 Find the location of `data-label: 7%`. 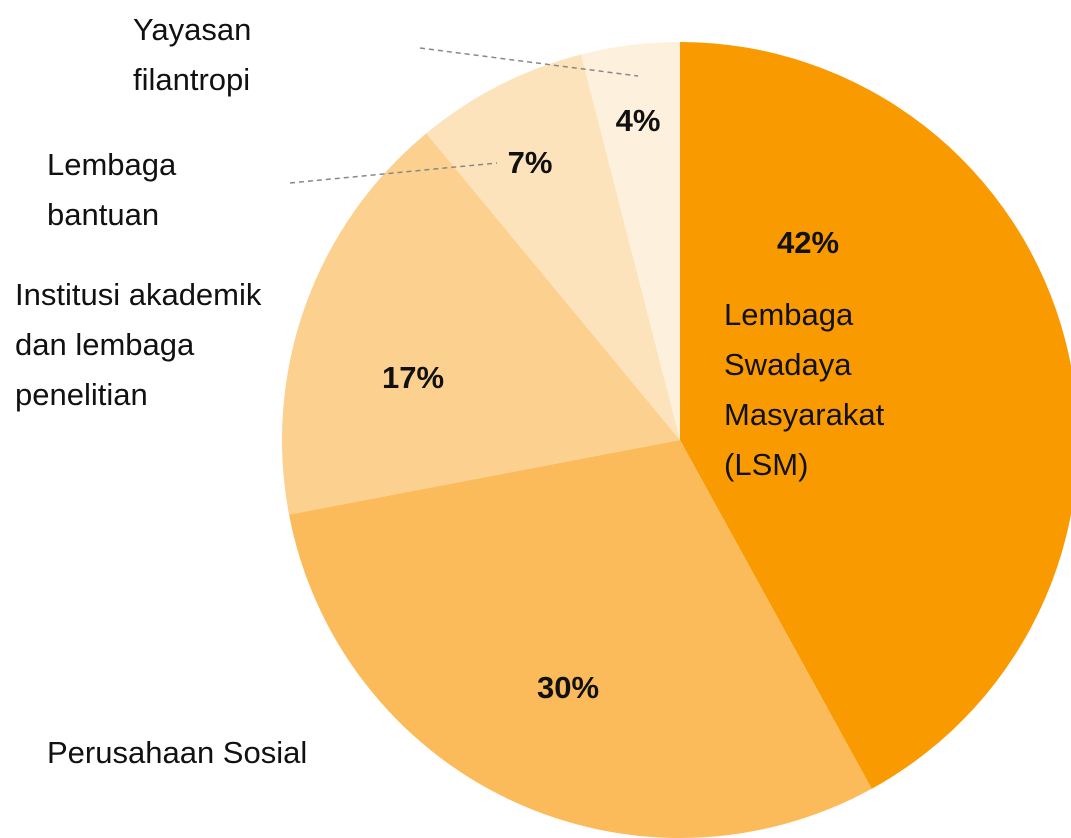

data-label: 7% is located at coordinates (530, 162).